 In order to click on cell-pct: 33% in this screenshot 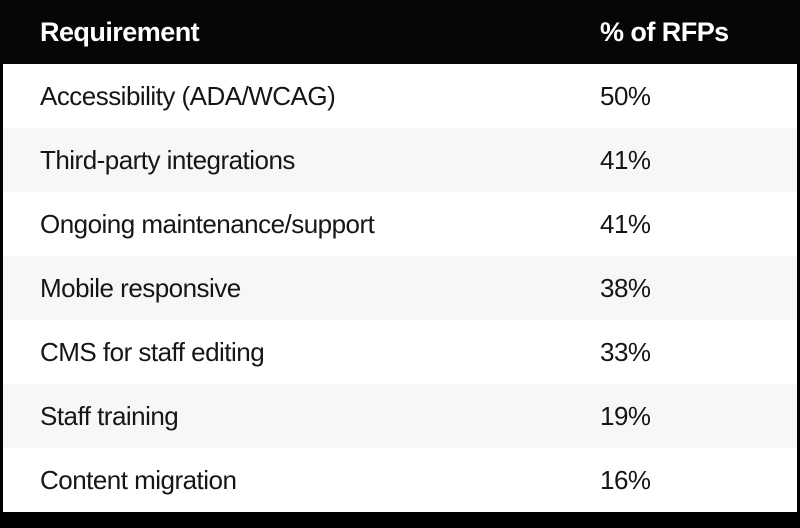, I will do `click(625, 351)`.